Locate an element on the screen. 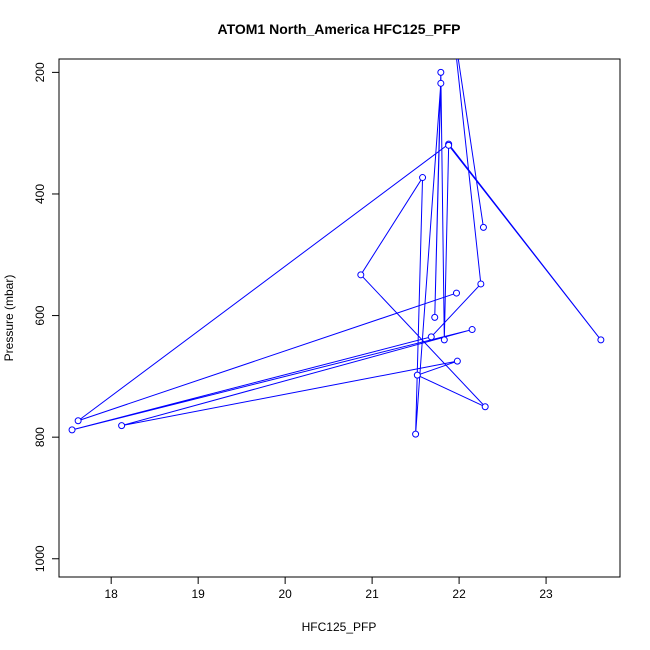 Image resolution: width=650 pixels, height=650 pixels. y-axis: 200 400 600 800 1000 is located at coordinates (46, 317).